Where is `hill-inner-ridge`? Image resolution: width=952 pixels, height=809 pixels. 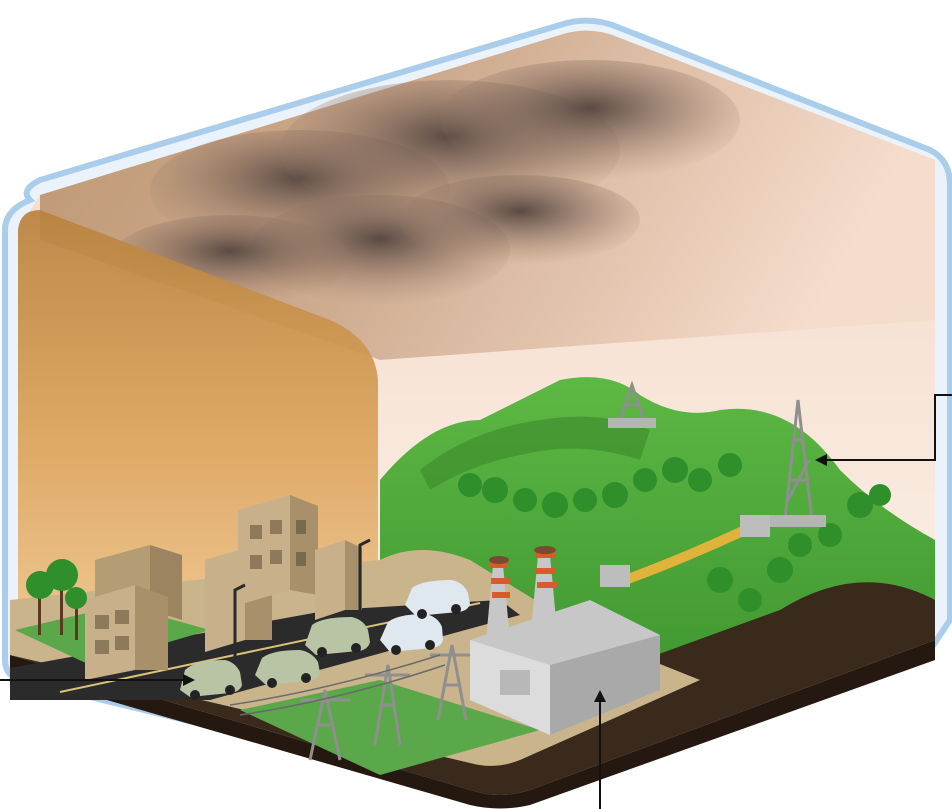 hill-inner-ridge is located at coordinates (535, 453).